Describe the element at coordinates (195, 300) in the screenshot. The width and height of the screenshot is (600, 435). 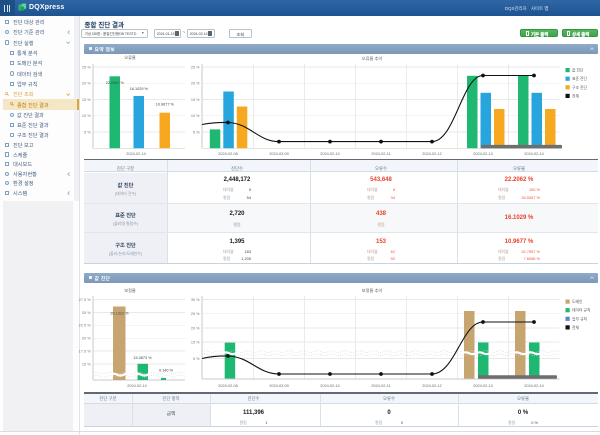
I see `svg-text: 30 %` at that location.